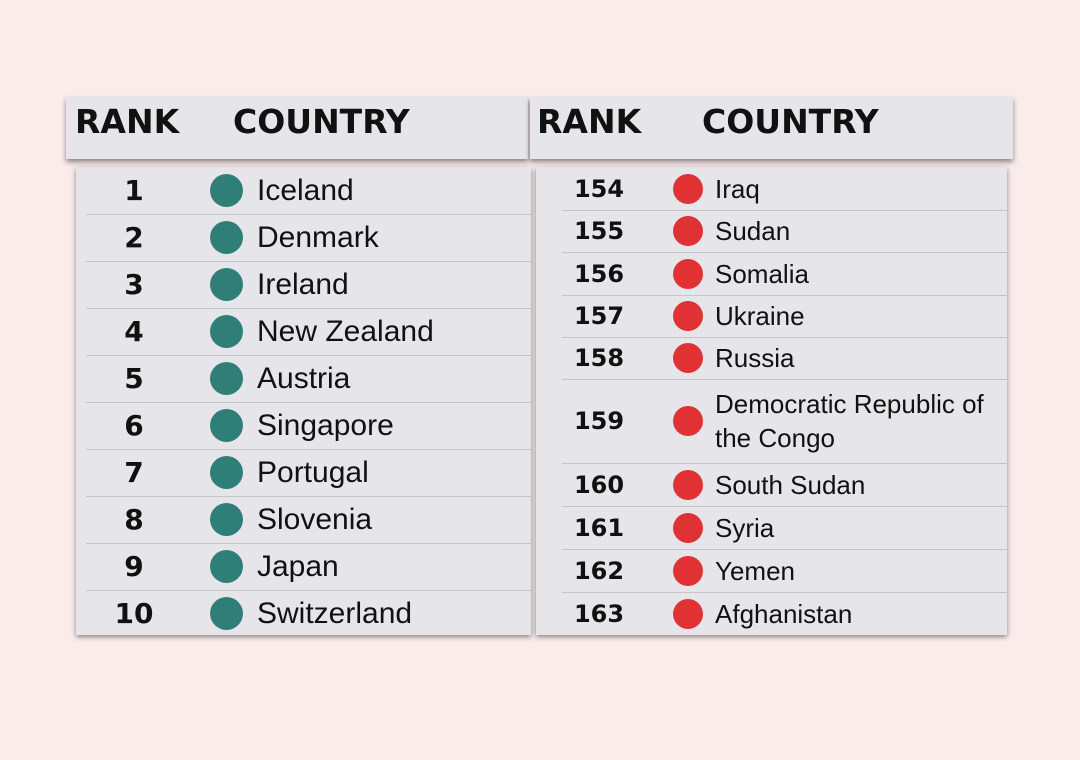  I want to click on country-name: Iceland, so click(305, 190).